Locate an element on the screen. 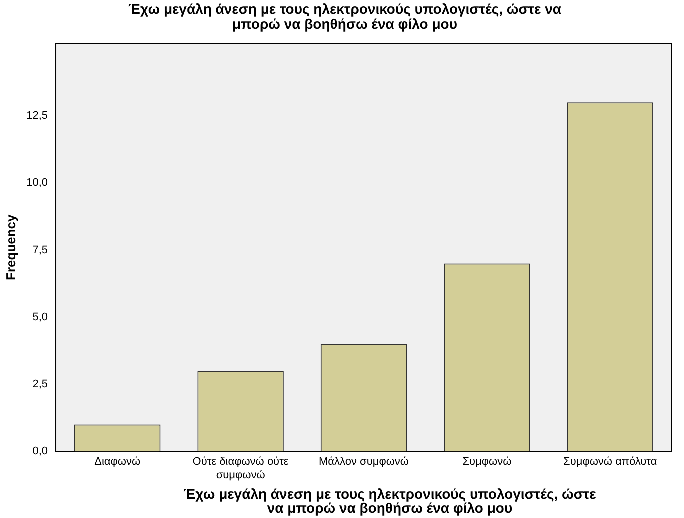 This screenshot has width=684, height=518. x-tick-label: Ούτε διαφωνώ ούτε συμφωνώ is located at coordinates (240, 469).